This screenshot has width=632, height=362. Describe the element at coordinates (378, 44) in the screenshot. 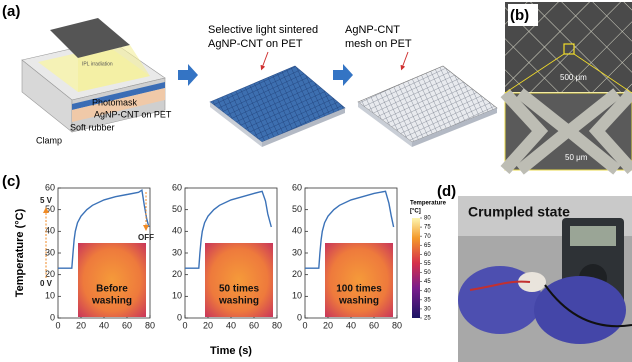

I see `step-label: mesh on PET` at that location.